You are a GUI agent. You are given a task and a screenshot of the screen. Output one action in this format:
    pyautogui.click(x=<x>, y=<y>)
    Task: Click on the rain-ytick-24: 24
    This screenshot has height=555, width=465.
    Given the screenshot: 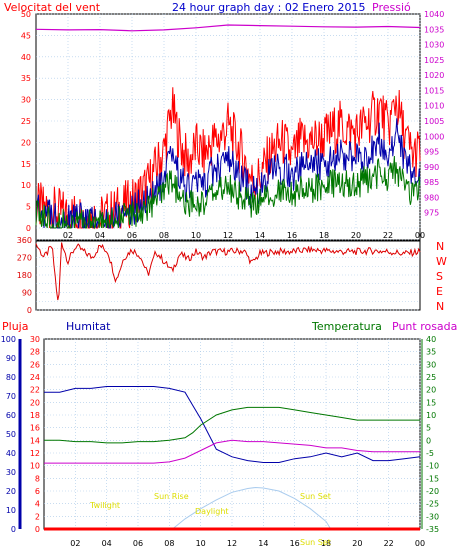 What is the action you would take?
    pyautogui.click(x=35, y=377)
    